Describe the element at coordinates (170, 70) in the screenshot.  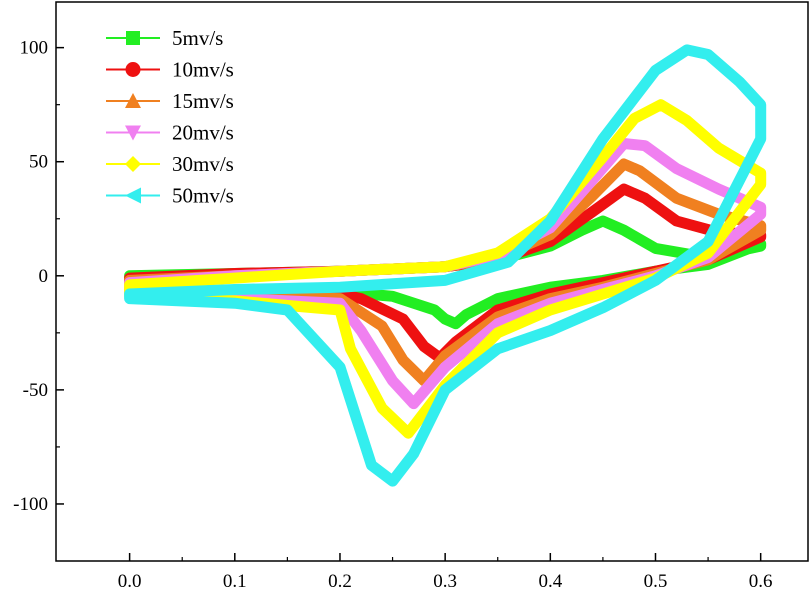
I see `legend-entry: 10mv/s` at that location.